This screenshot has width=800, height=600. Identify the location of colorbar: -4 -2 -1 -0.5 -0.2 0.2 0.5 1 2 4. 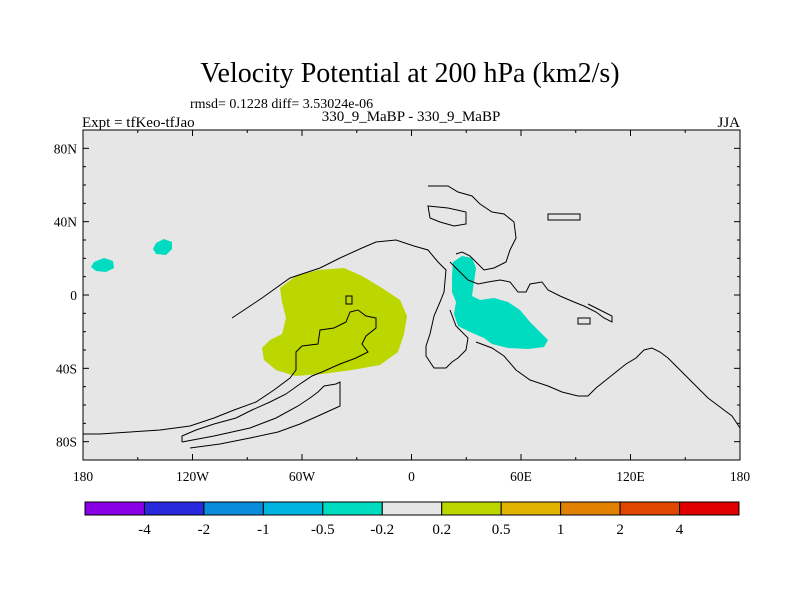
(412, 519).